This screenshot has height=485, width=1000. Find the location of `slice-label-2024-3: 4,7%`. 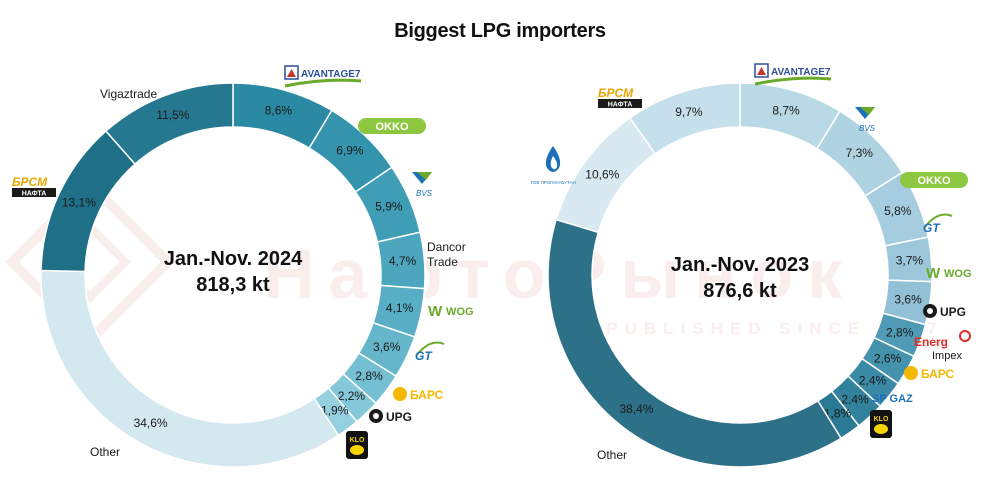

slice-label-2024-3: 4,7% is located at coordinates (403, 261).